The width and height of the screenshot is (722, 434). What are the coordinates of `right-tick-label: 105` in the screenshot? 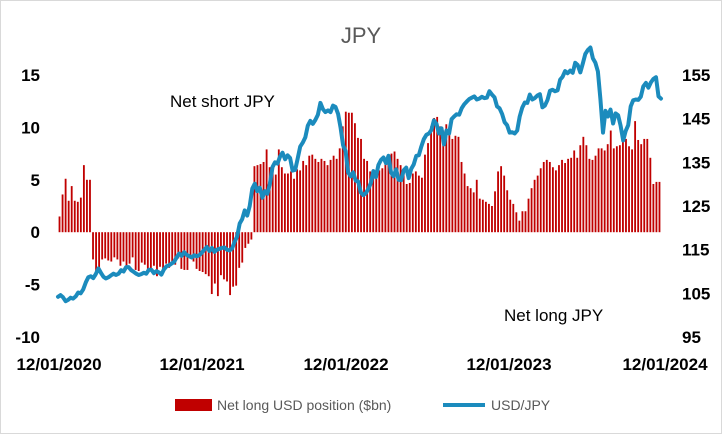 It's located at (696, 293).